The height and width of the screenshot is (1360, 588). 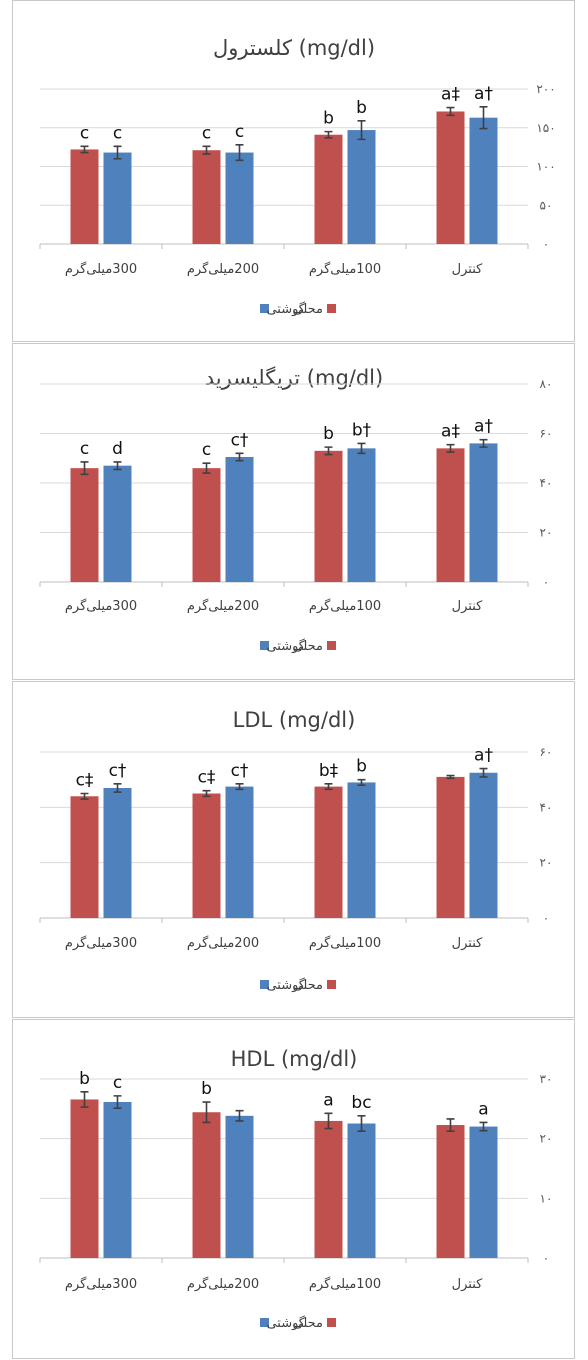 I want to click on y-tick-label: ۴۰, so click(x=546, y=483).